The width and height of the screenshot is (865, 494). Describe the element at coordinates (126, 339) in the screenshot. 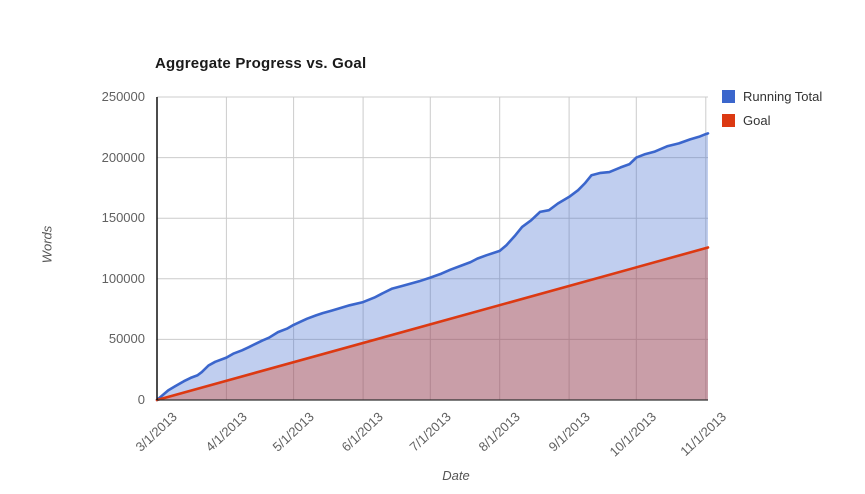

I see `y-tick-label: 50000` at that location.